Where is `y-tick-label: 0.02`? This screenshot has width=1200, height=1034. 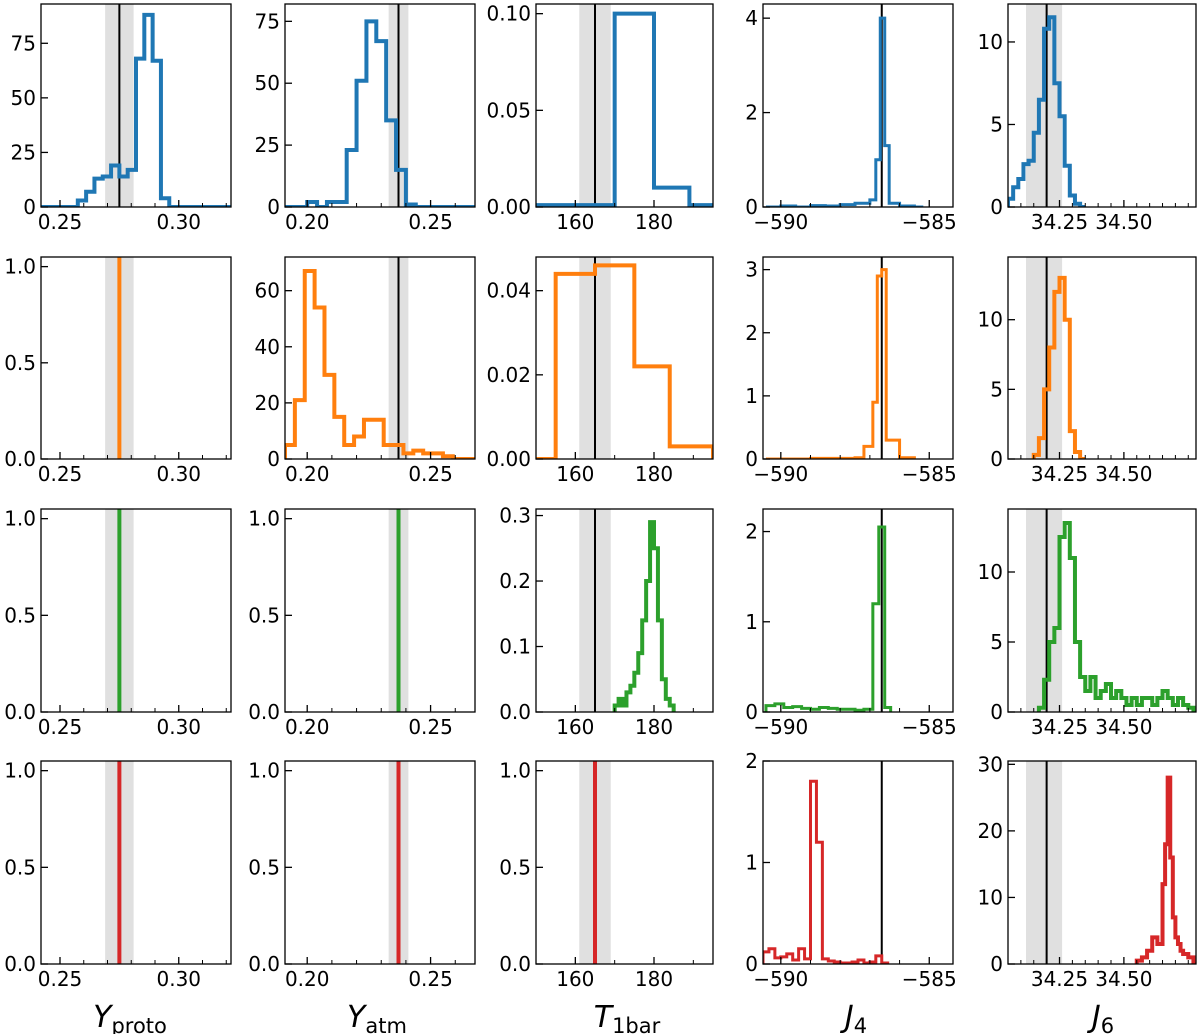 y-tick-label: 0.02 is located at coordinates (508, 375).